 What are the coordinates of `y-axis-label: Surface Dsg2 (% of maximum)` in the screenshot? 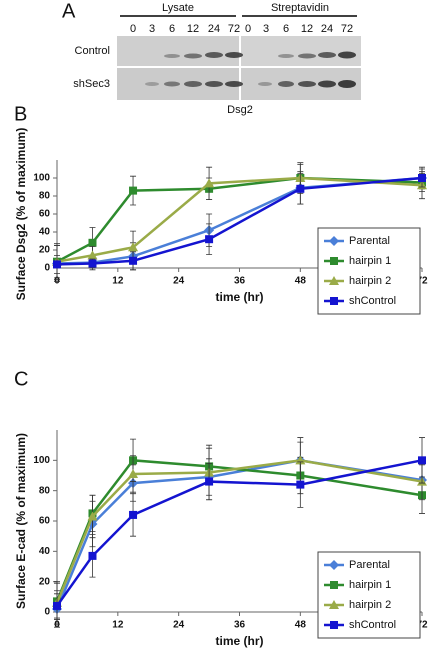 It's located at (21, 214).